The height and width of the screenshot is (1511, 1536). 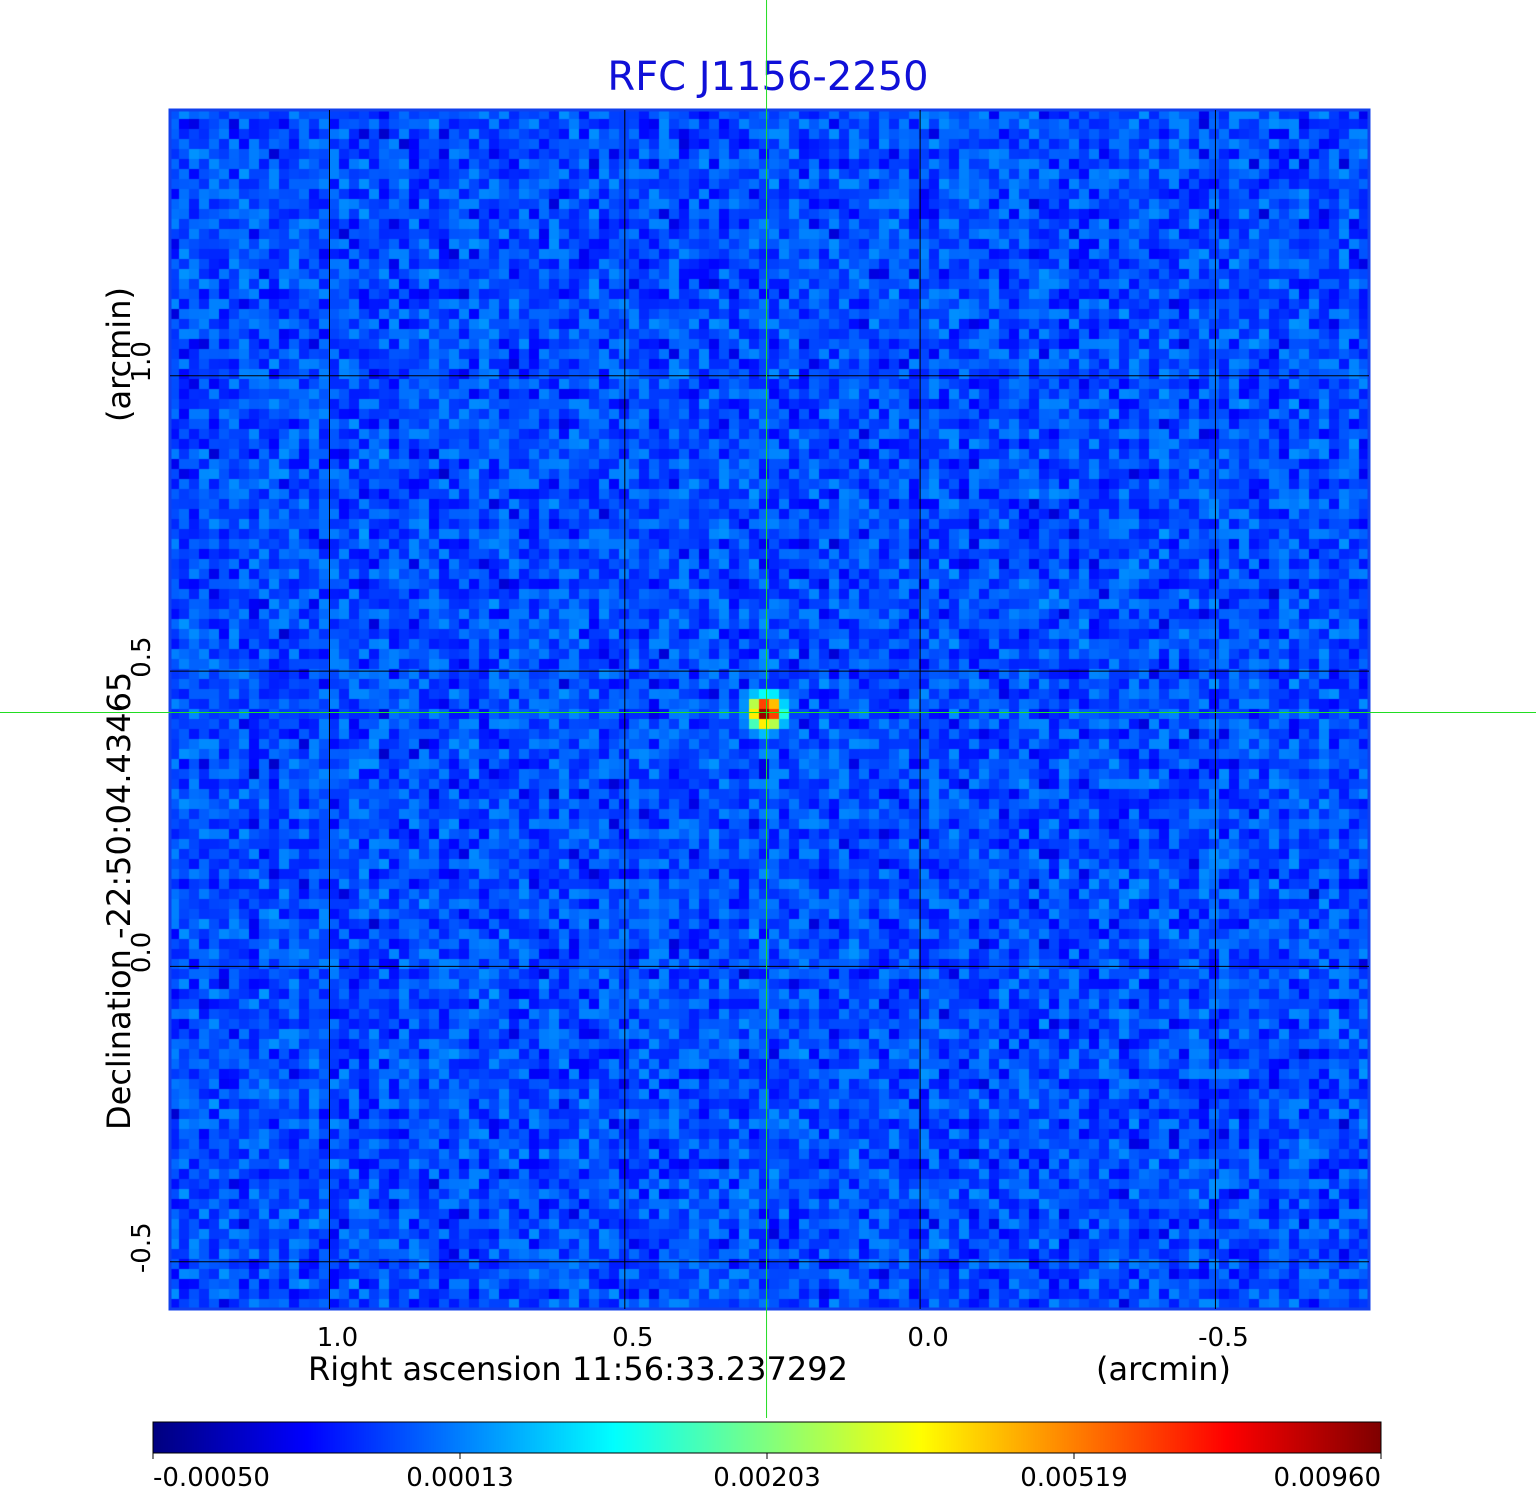 What do you see at coordinates (142, 361) in the screenshot?
I see `y-tick-label: 1.0` at bounding box center [142, 361].